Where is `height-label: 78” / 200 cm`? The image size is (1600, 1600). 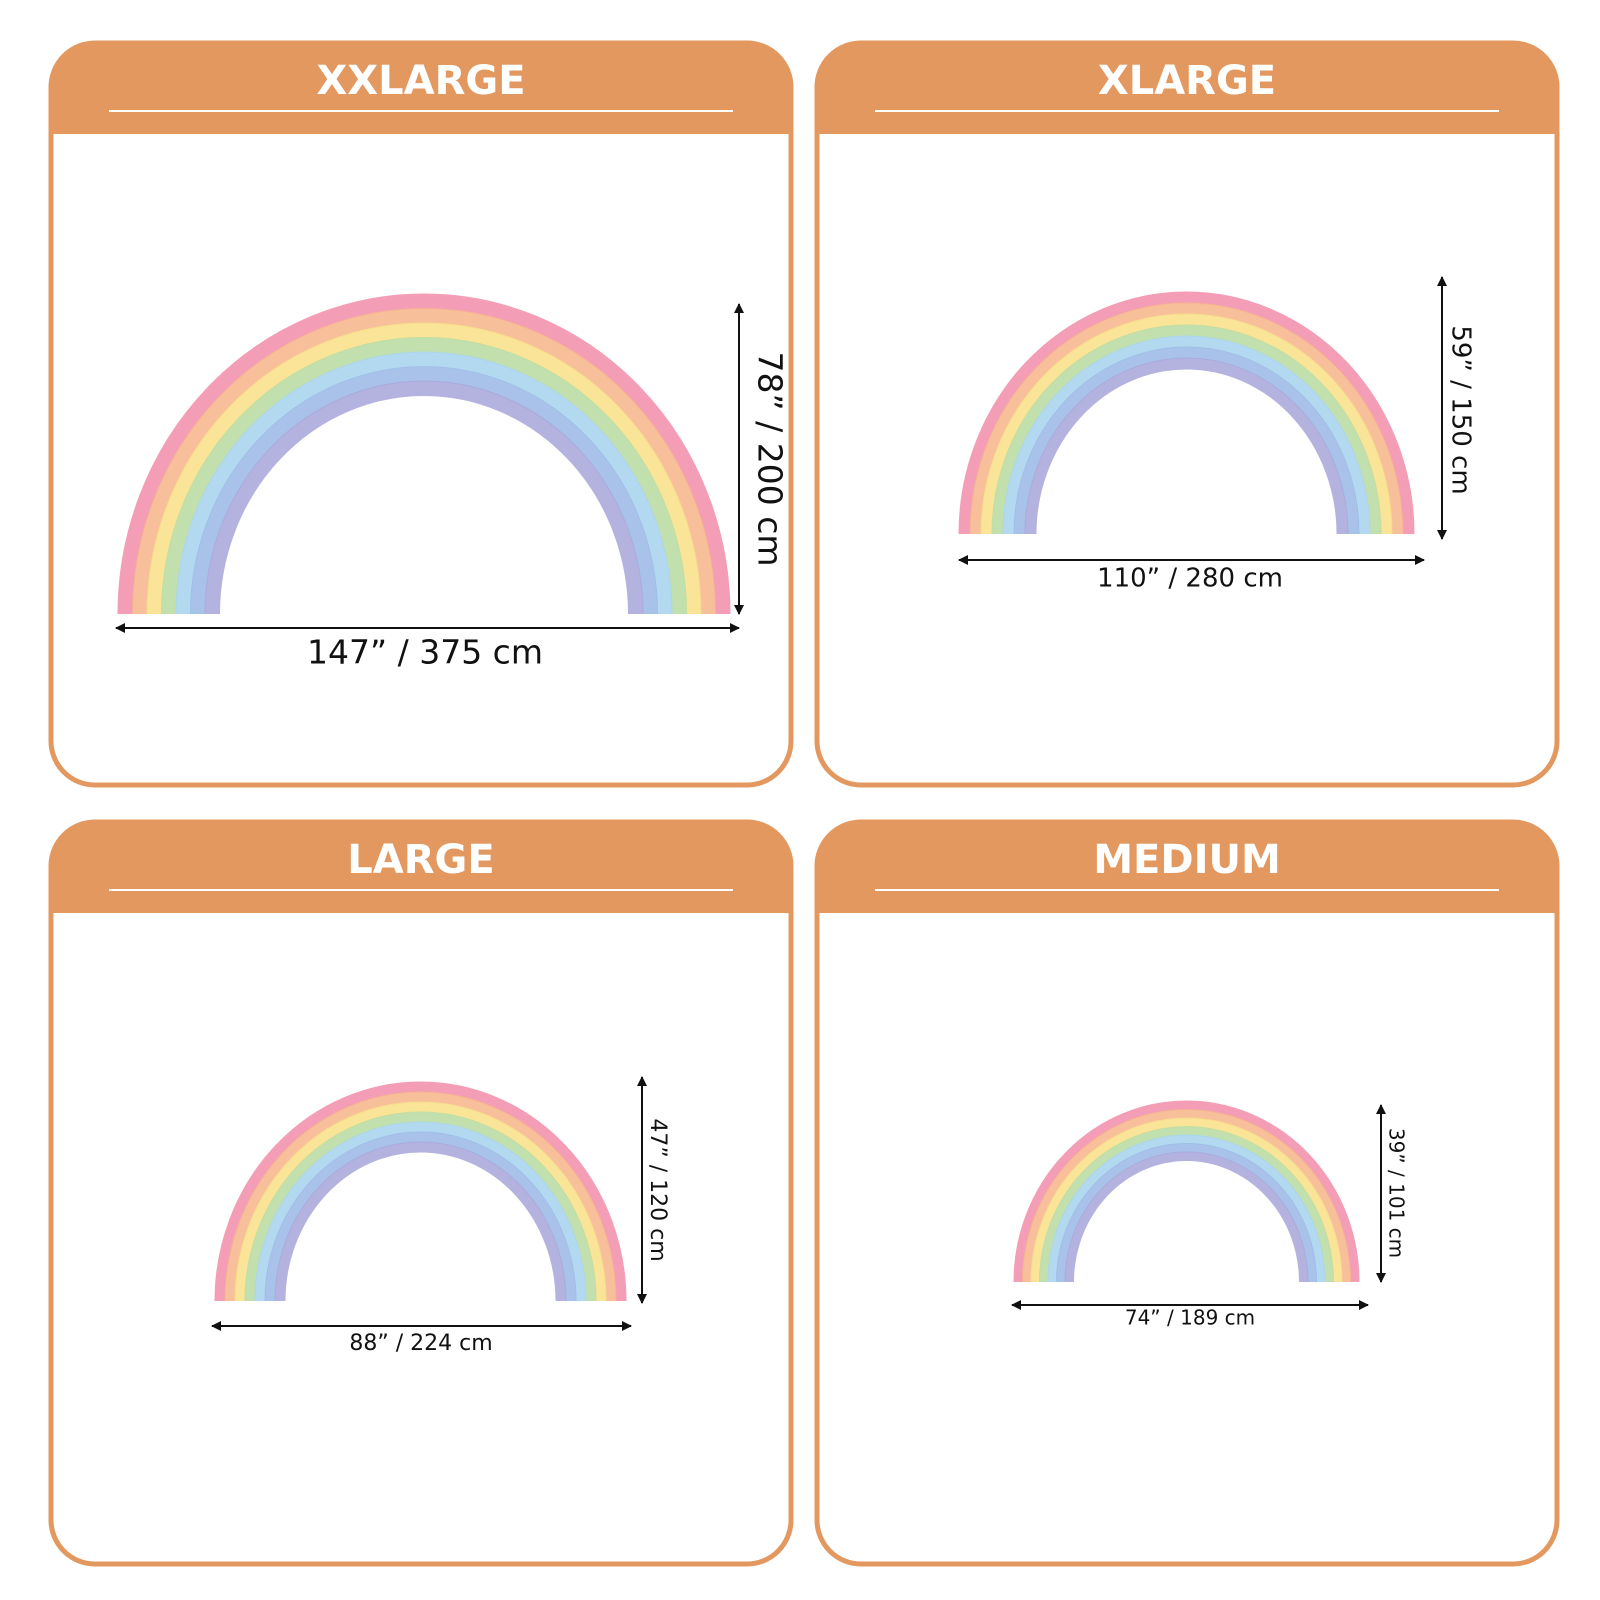 height-label: 78” / 200 cm is located at coordinates (770, 459).